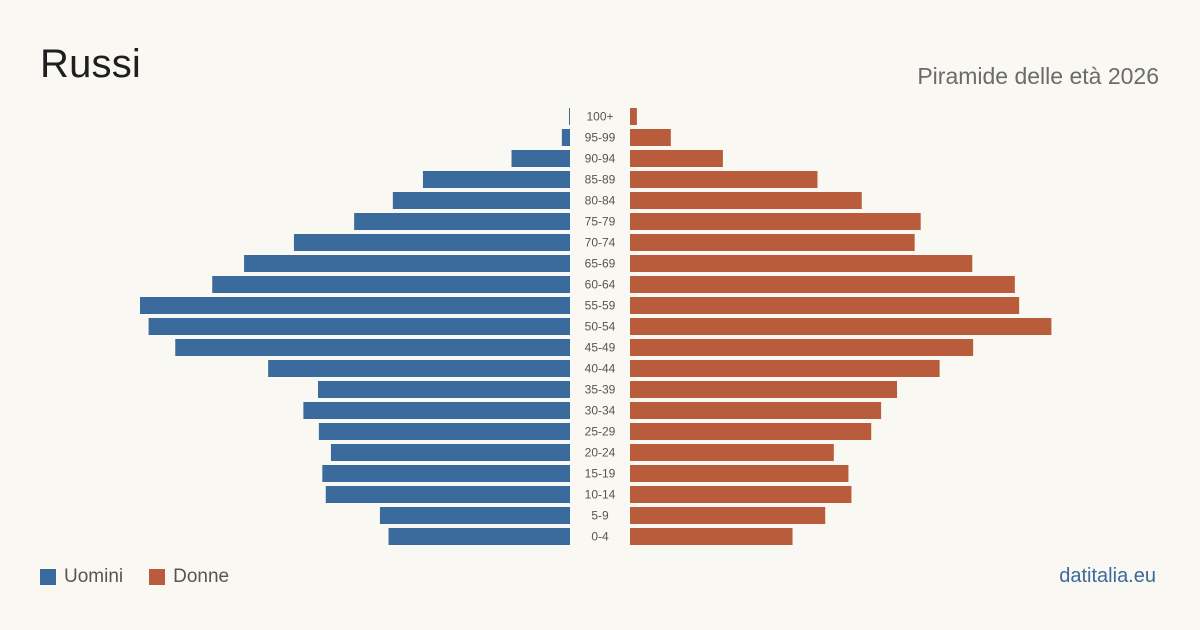 The width and height of the screenshot is (1200, 630). What do you see at coordinates (569, 116) in the screenshot?
I see `bar-men-100plus` at bounding box center [569, 116].